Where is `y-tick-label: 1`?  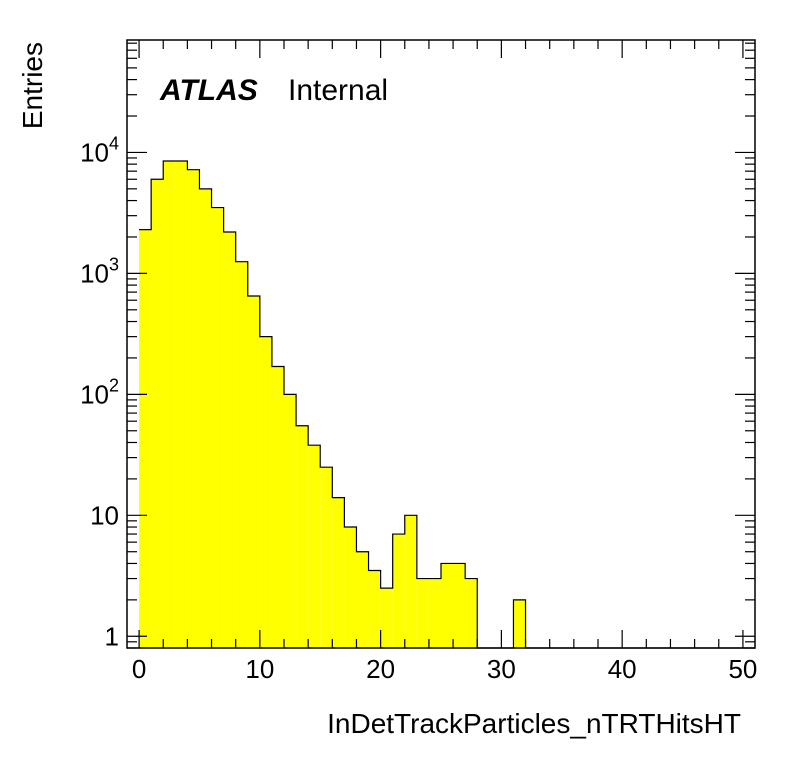 y-tick-label: 1 is located at coordinates (112, 636).